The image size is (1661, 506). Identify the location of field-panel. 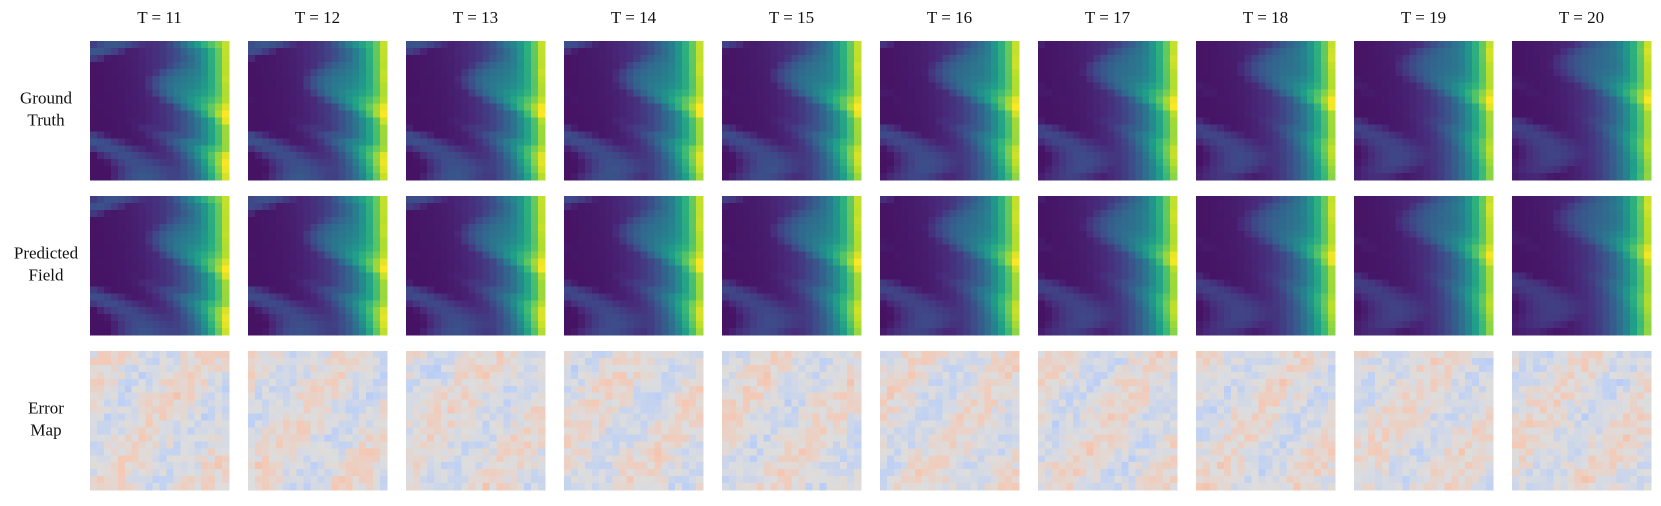
(476, 266).